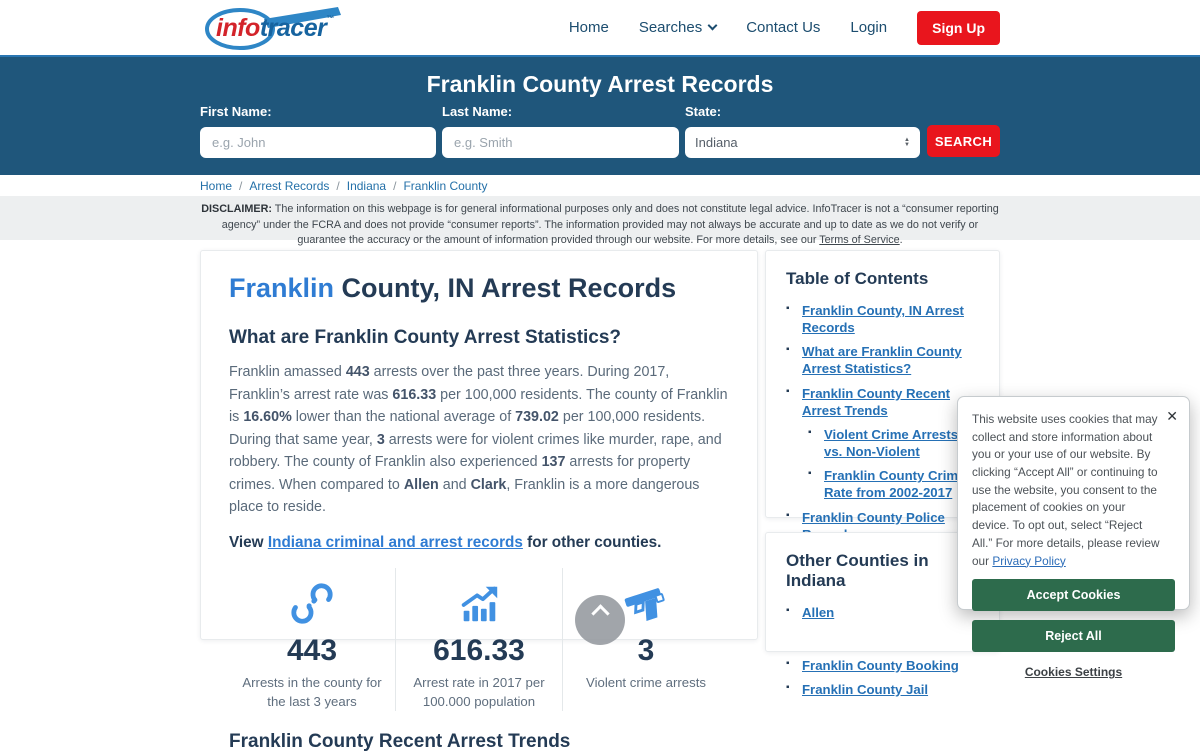 Image resolution: width=1200 pixels, height=753 pixels. Describe the element at coordinates (380, 439) in the screenshot. I see `stat-violent-arrests: 3` at that location.